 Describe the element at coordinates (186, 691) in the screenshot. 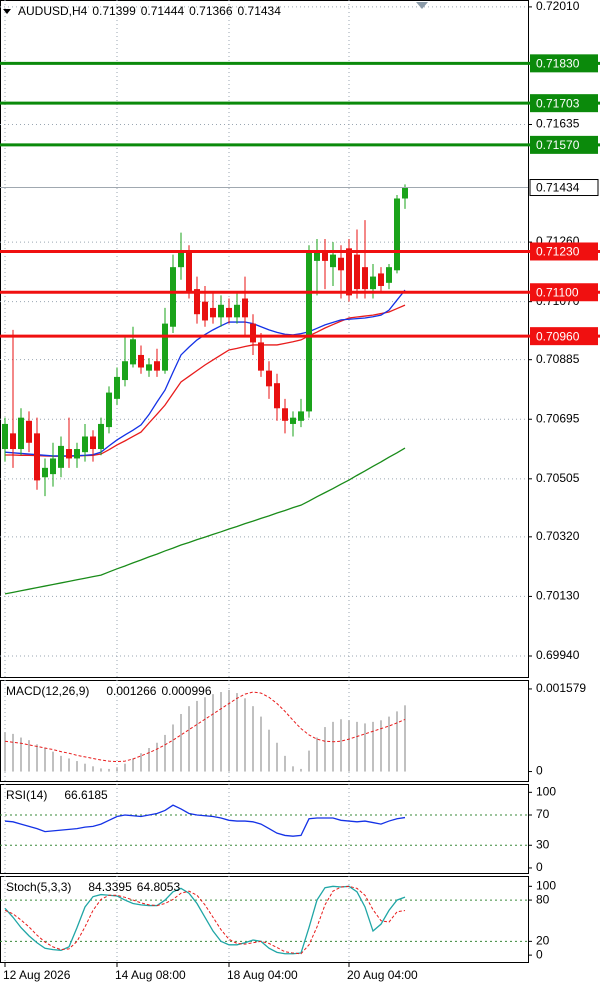

I see `header-text: 0.000996` at that location.